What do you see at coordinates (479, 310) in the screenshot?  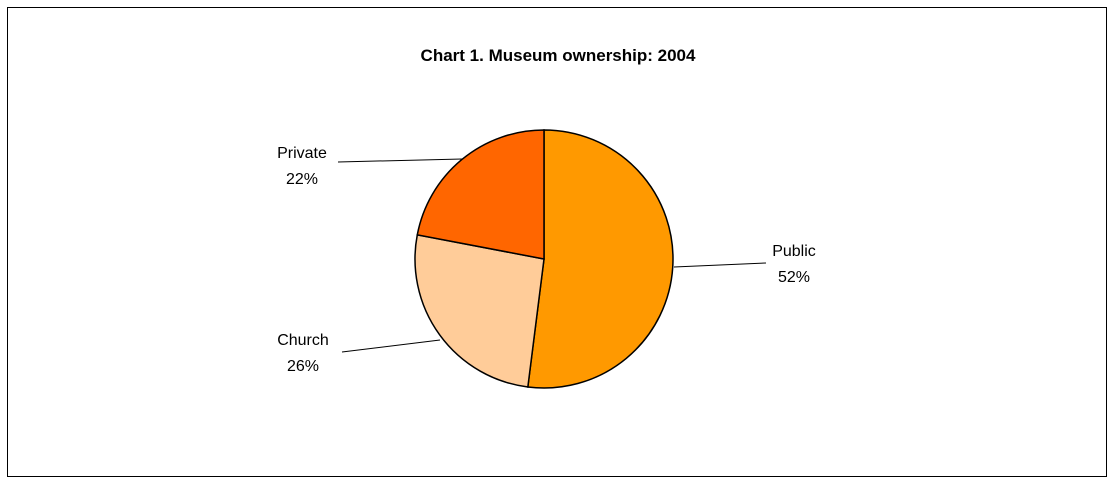 I see `pie-slice-church` at bounding box center [479, 310].